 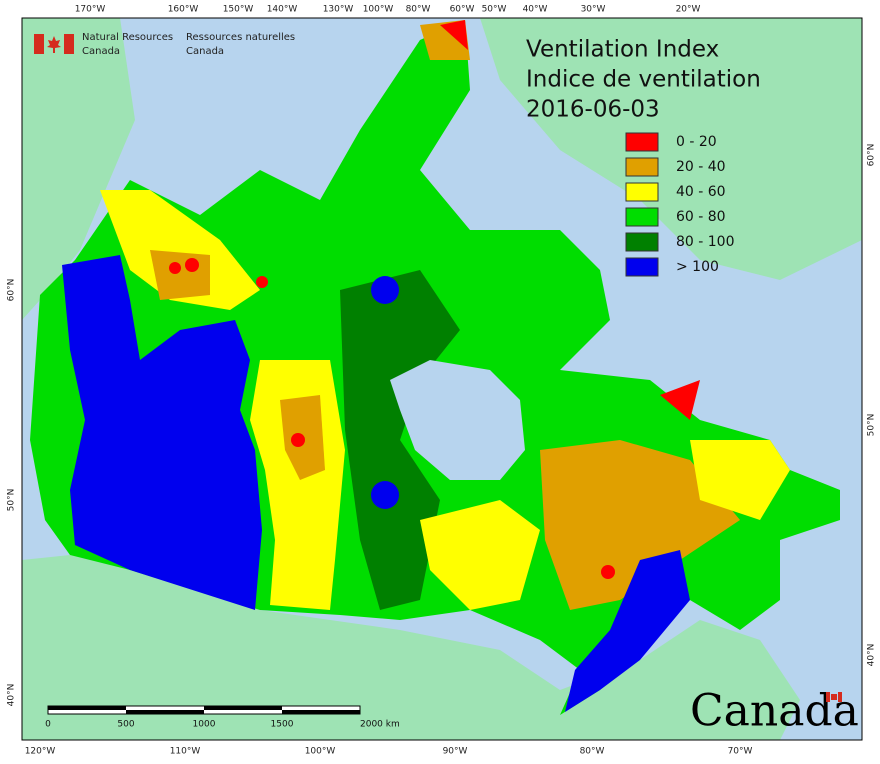 What do you see at coordinates (697, 267) in the screenshot?
I see `legend-label: > 100` at bounding box center [697, 267].